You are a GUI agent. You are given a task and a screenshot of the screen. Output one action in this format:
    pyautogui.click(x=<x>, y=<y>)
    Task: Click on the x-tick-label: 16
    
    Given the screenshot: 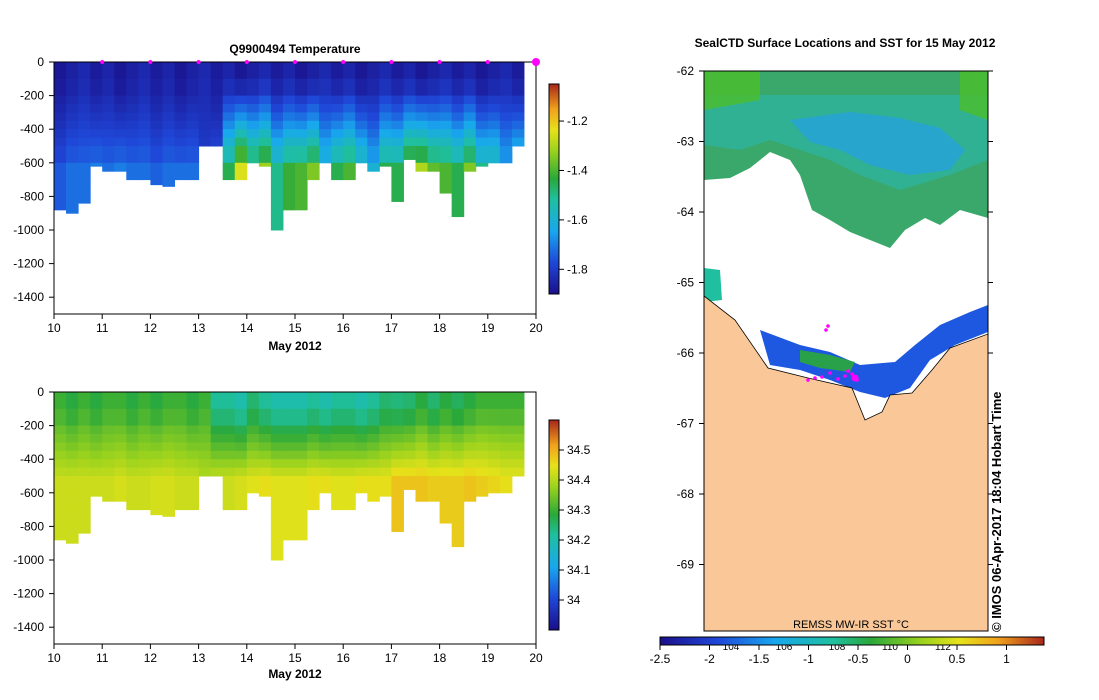 What is the action you would take?
    pyautogui.click(x=344, y=328)
    